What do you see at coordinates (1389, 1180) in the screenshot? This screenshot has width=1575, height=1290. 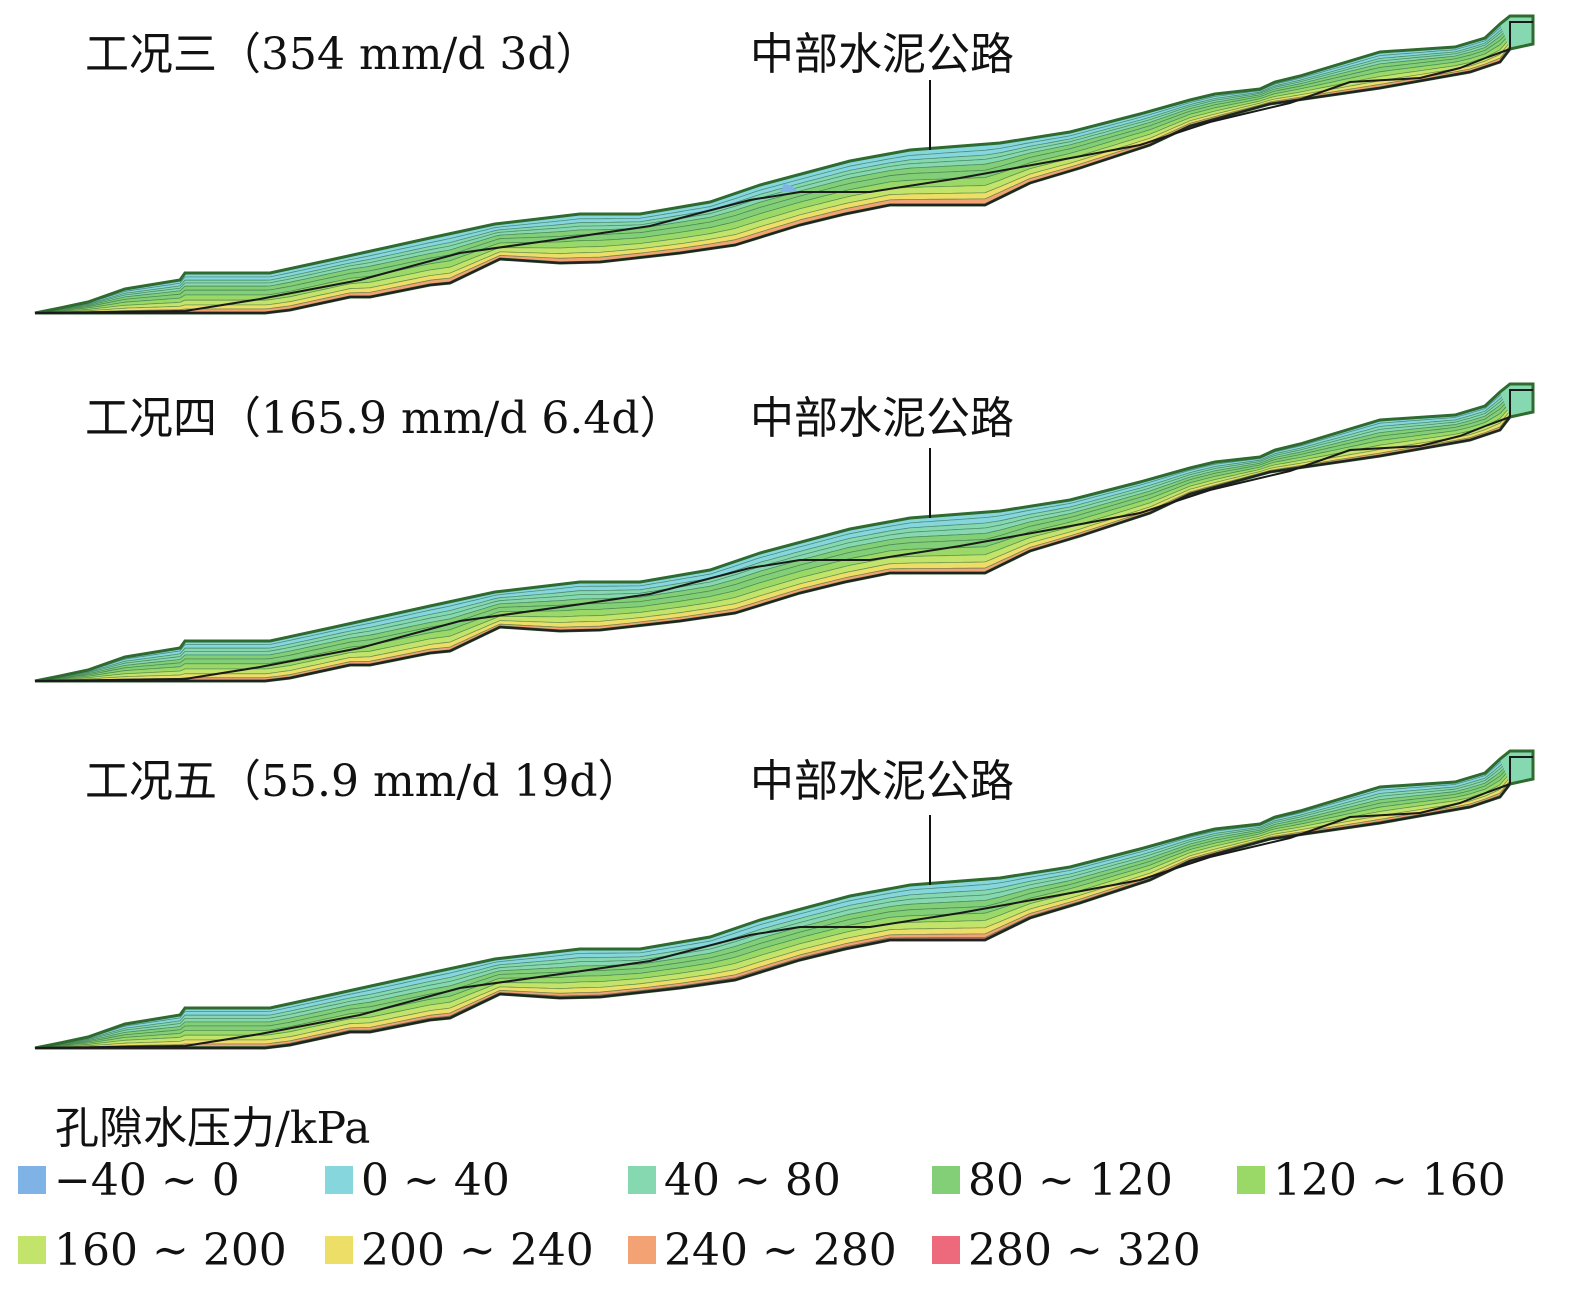 I see `legend-label: 120 ~ 160` at bounding box center [1389, 1180].